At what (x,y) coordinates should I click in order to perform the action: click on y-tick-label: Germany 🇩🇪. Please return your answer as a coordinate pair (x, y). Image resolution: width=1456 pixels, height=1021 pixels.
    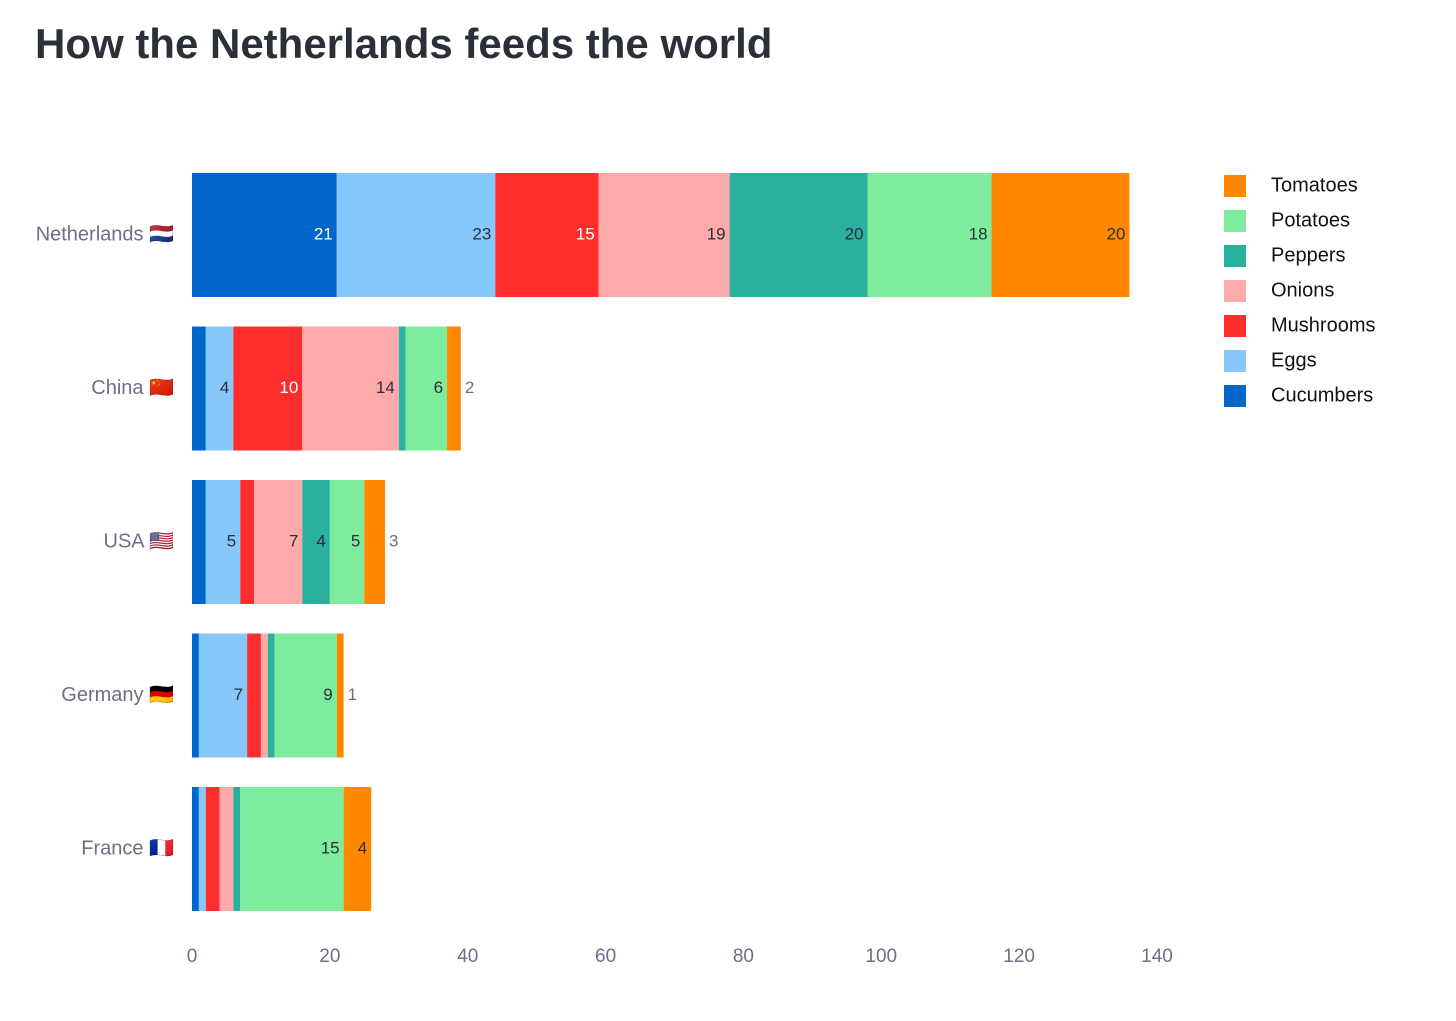
    Looking at the image, I should click on (117, 695).